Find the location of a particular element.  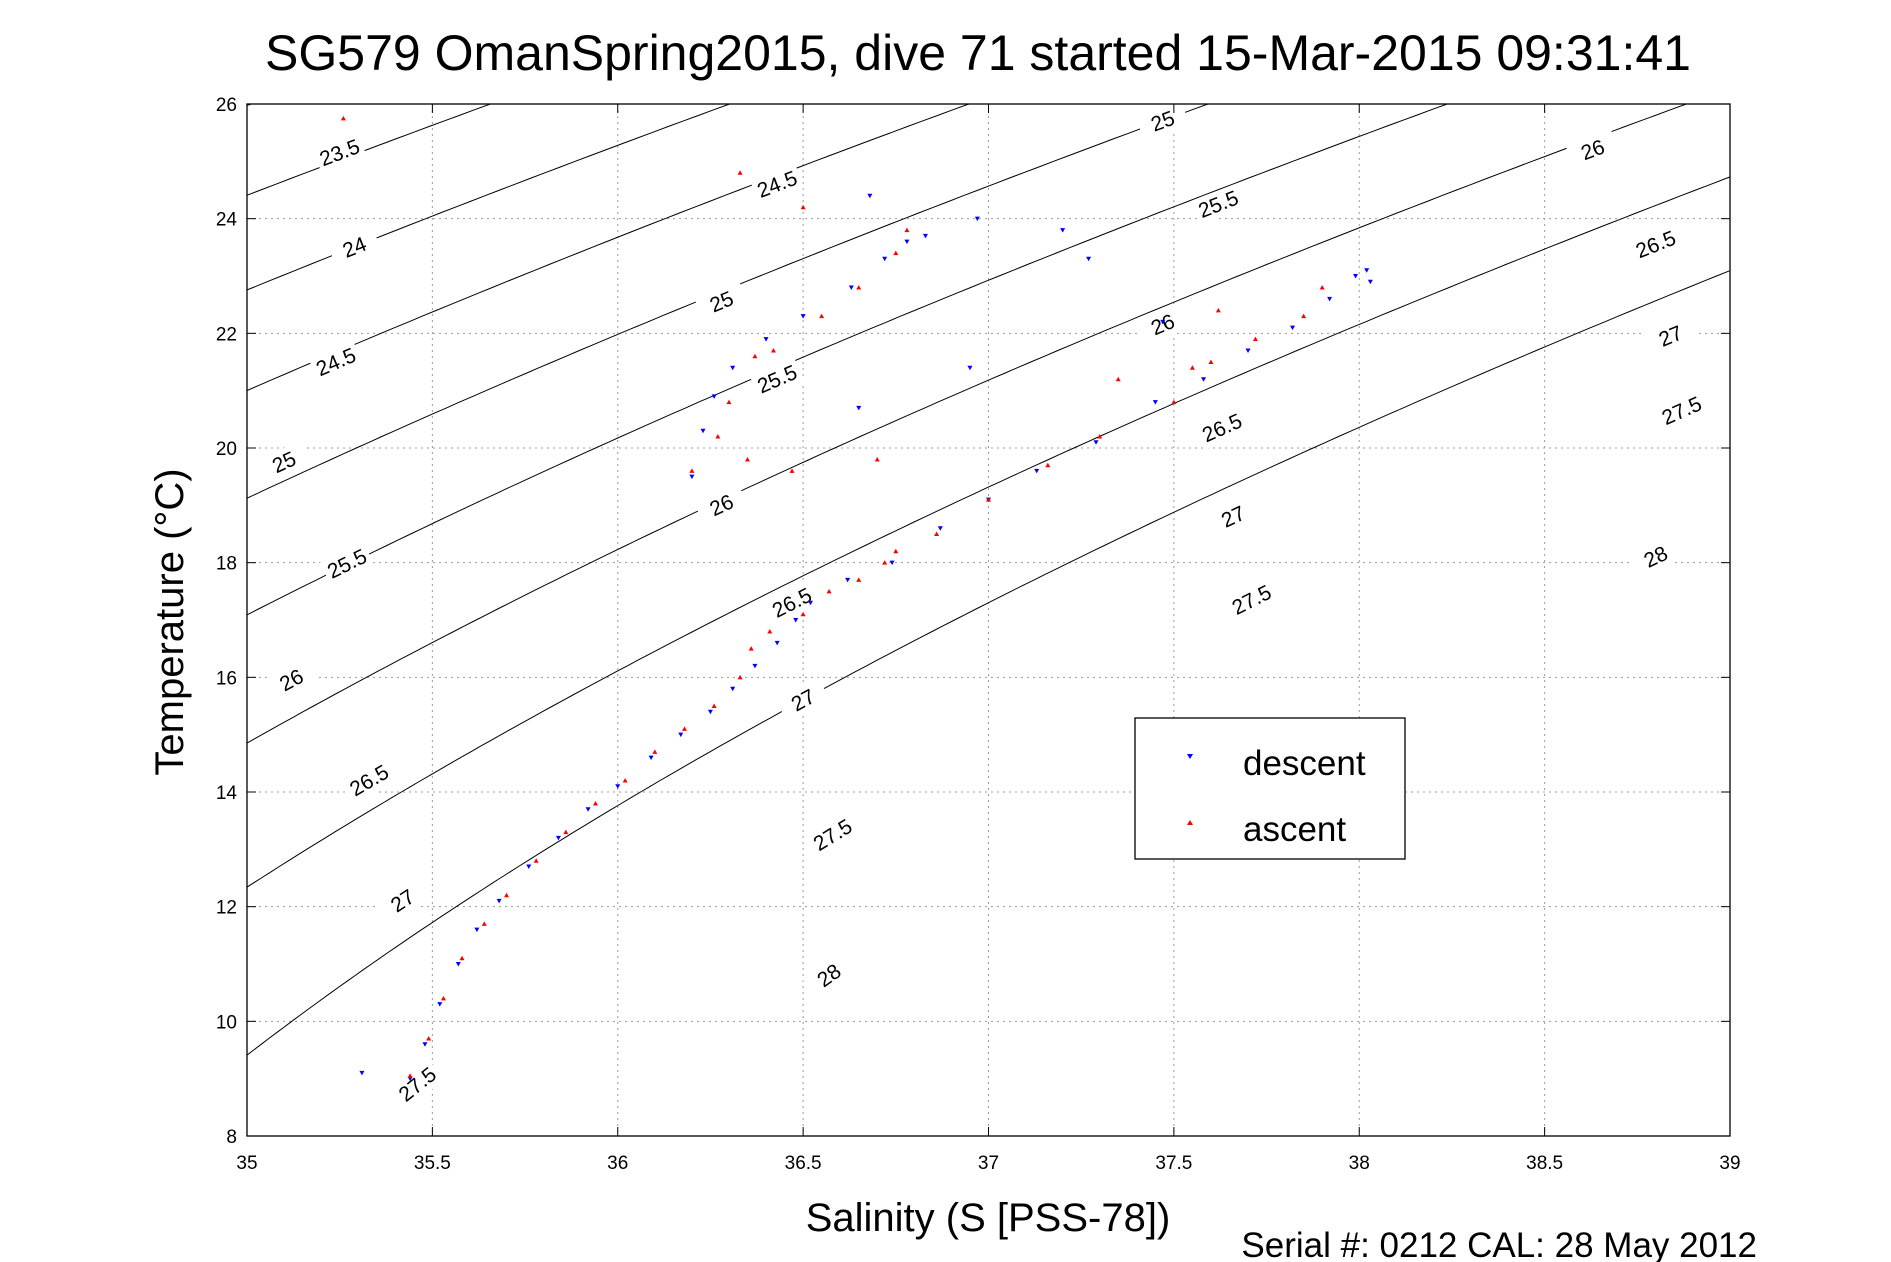

serial-calibration-note: Serial #: 0212 CAL: 28 May 2012 is located at coordinates (1499, 1244).